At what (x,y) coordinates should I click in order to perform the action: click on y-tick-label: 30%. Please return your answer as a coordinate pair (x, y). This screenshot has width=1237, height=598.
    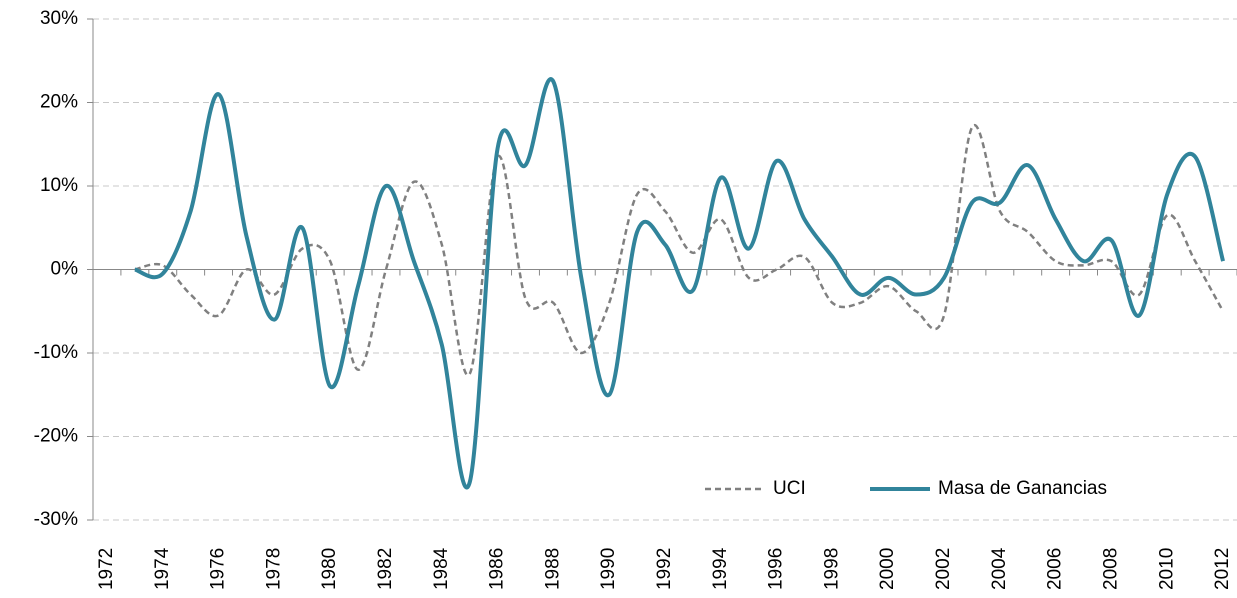
    Looking at the image, I should click on (59, 18).